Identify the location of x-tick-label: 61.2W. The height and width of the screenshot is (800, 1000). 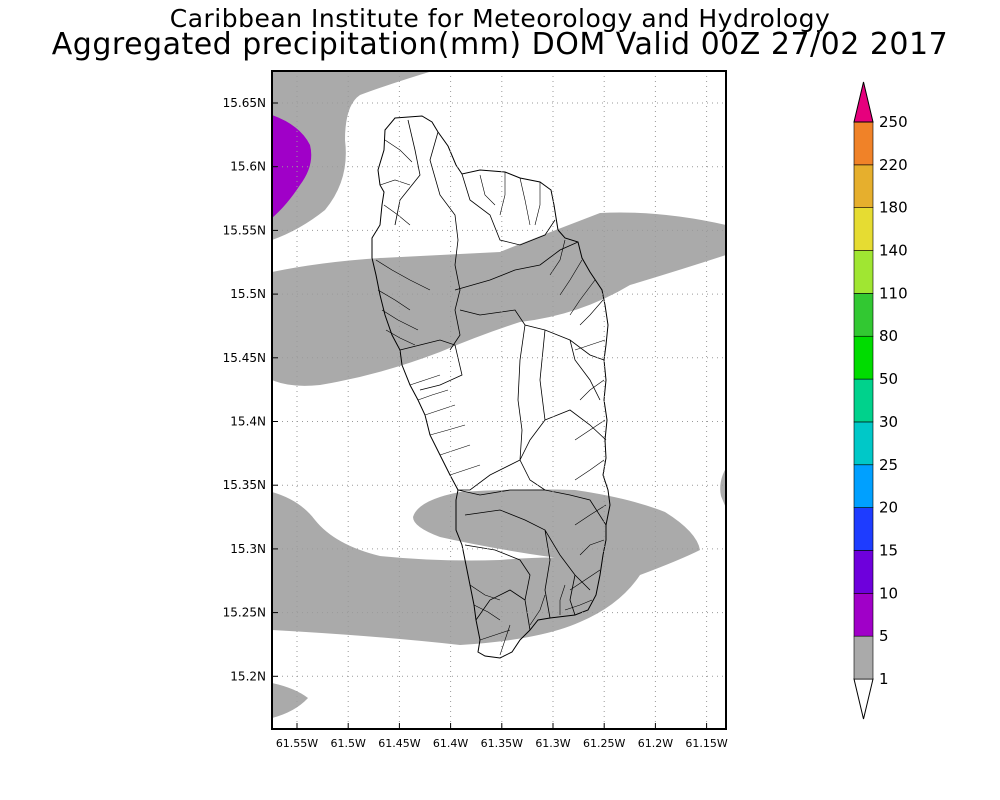
(655, 743).